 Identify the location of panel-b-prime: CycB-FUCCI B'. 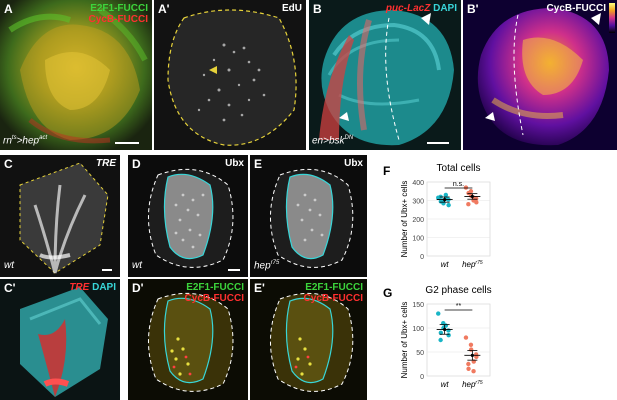
(540, 75).